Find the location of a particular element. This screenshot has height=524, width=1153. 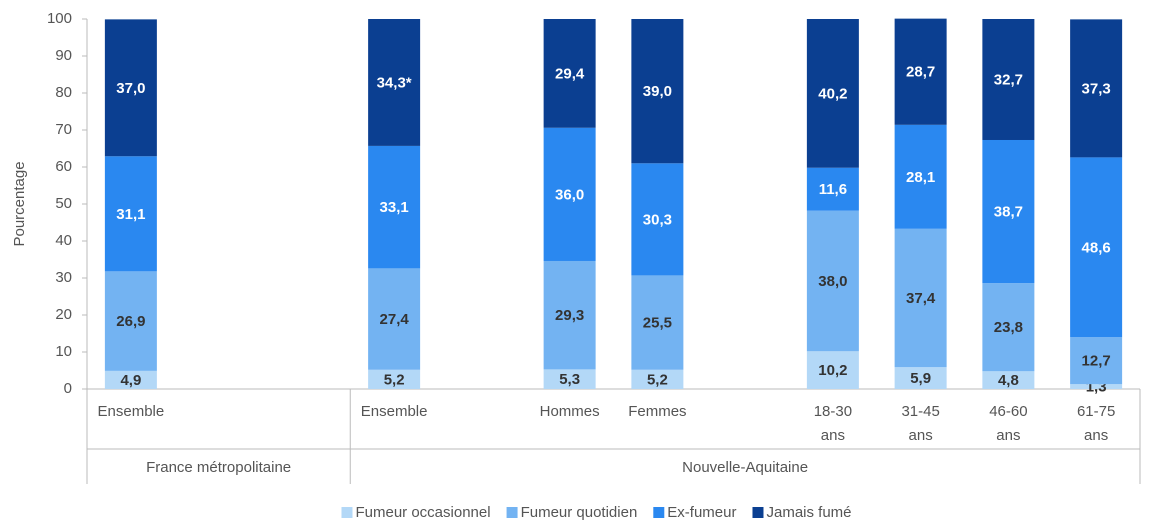

value-label: 12,7 is located at coordinates (1096, 361).